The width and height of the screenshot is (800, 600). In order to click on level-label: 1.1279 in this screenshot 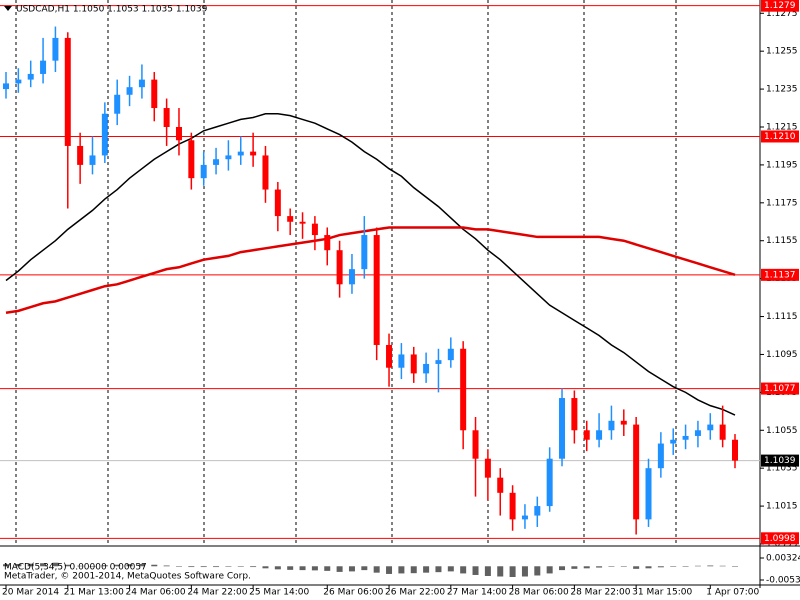, I will do `click(780, 6)`.